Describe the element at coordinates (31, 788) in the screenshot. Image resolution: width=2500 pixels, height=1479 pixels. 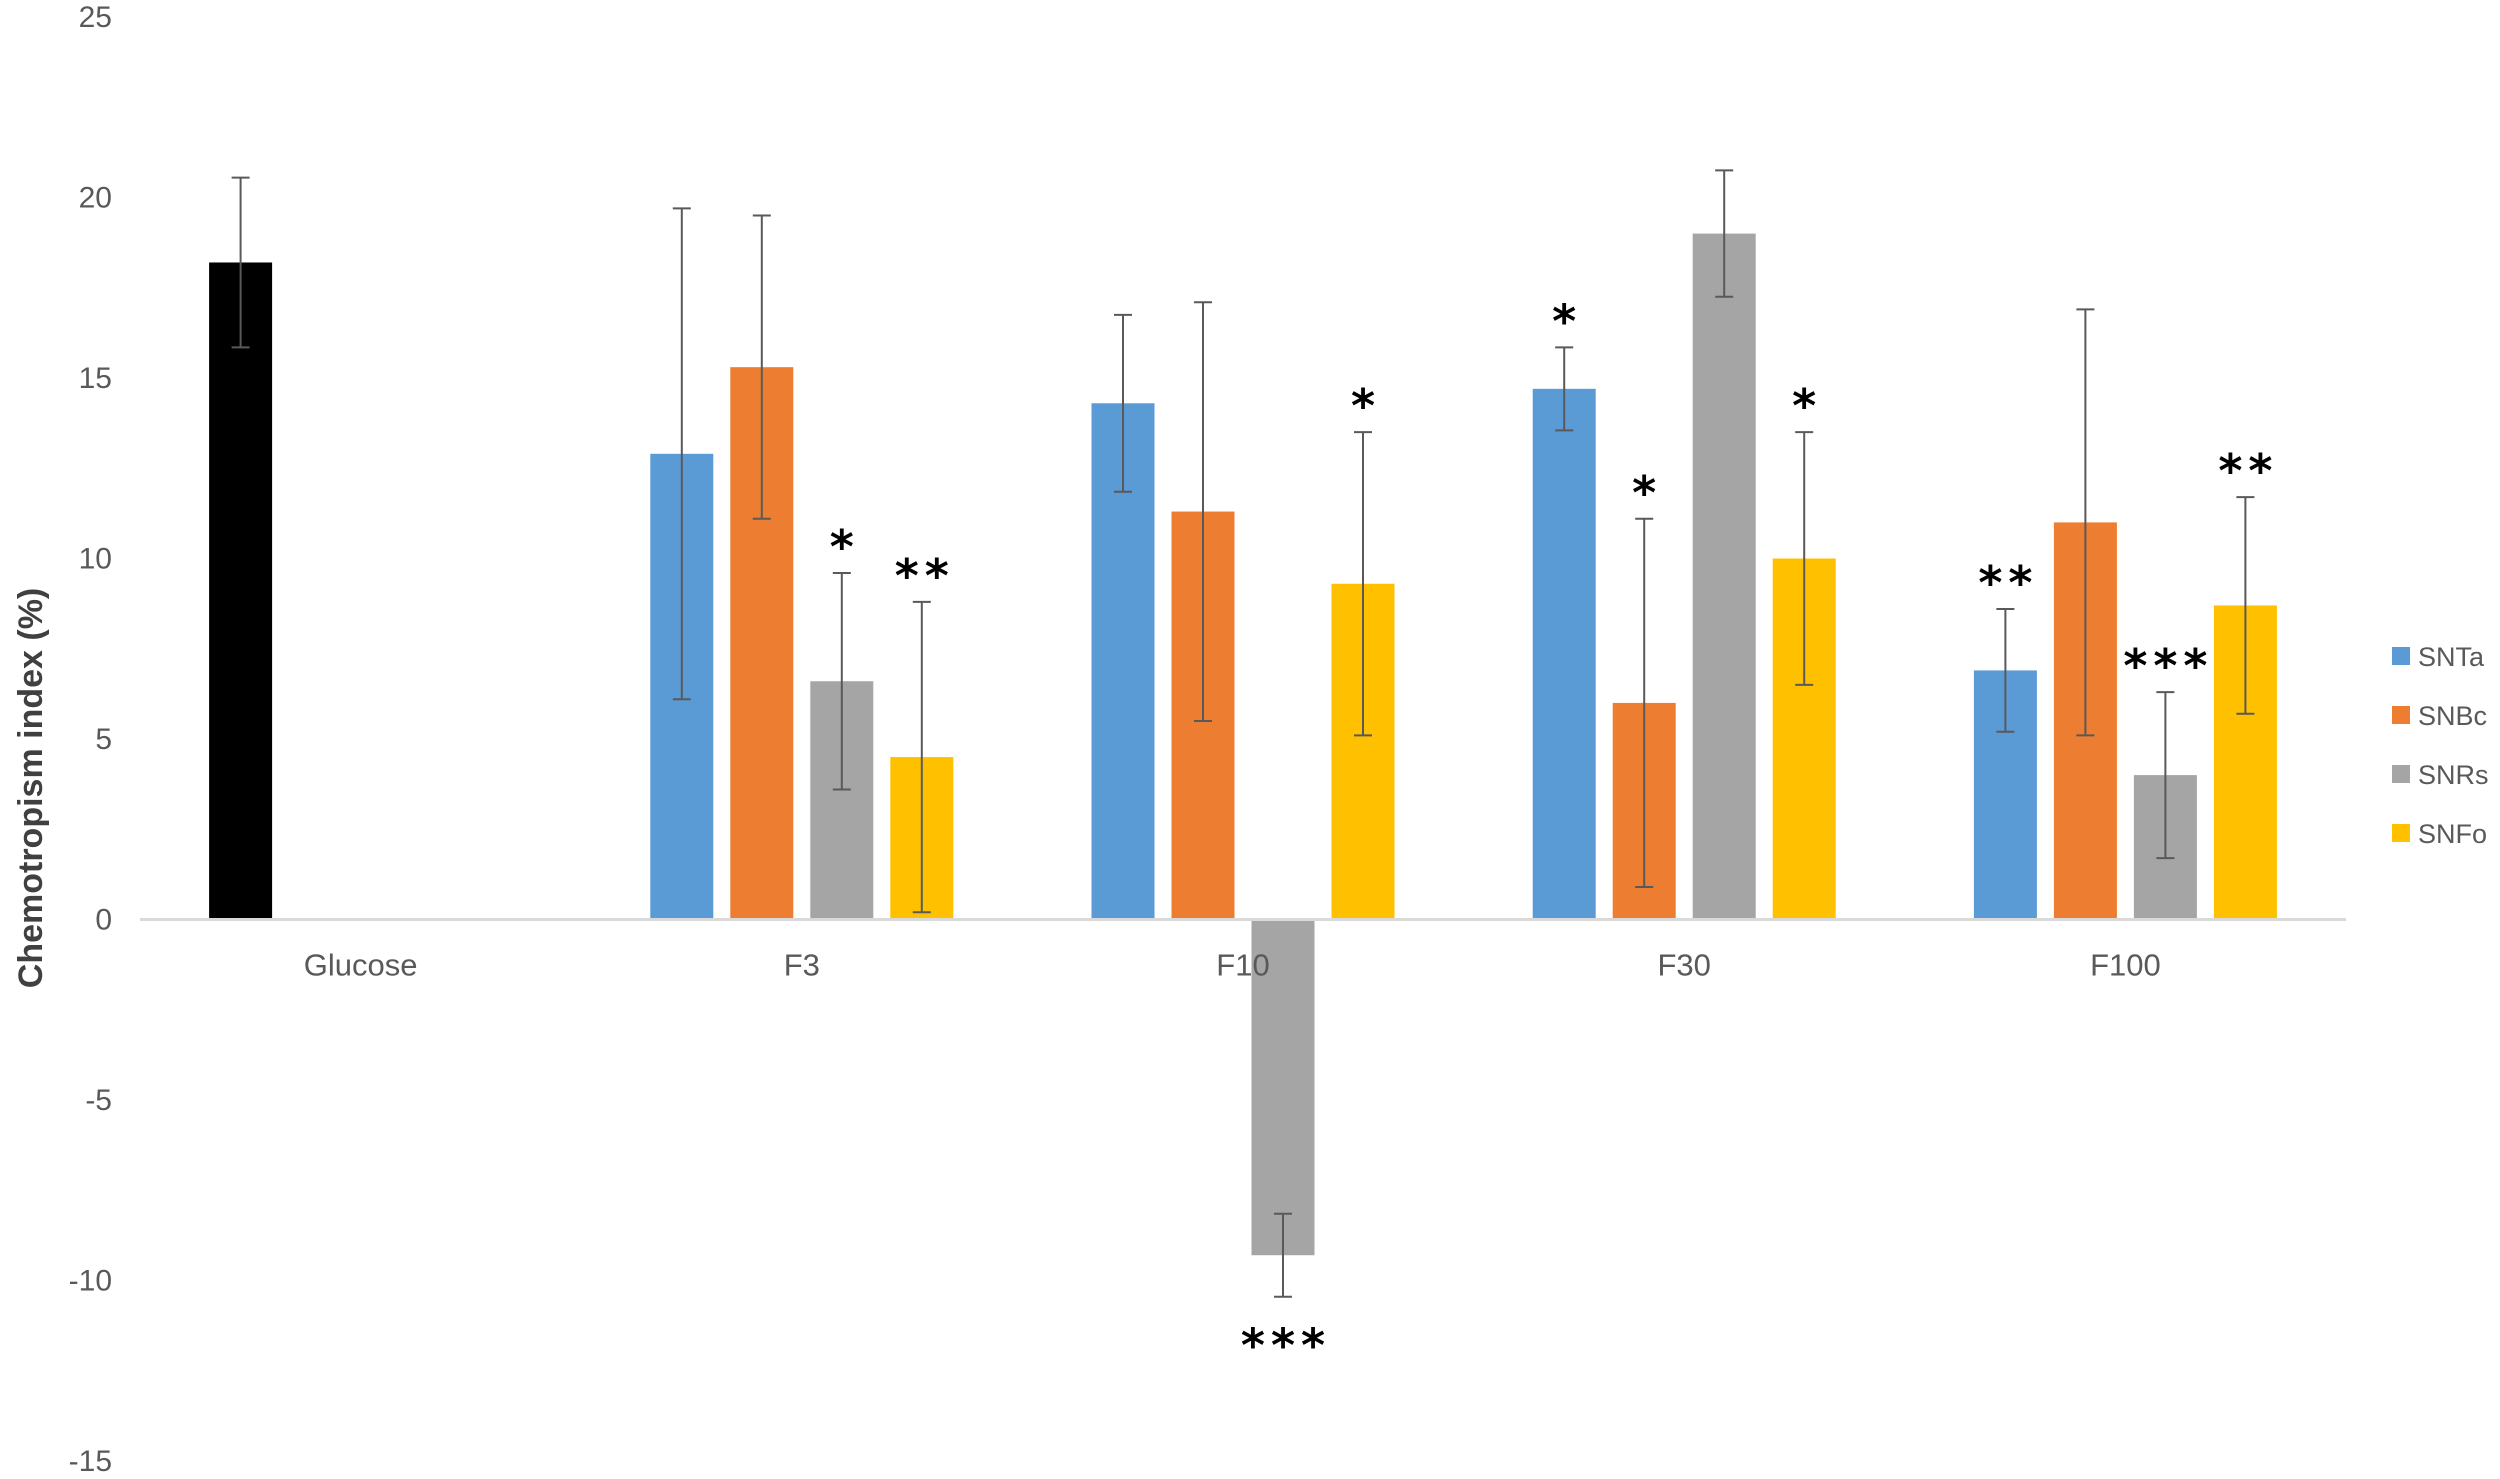
I see `y-axis-label: Chemotropism index (%)` at that location.